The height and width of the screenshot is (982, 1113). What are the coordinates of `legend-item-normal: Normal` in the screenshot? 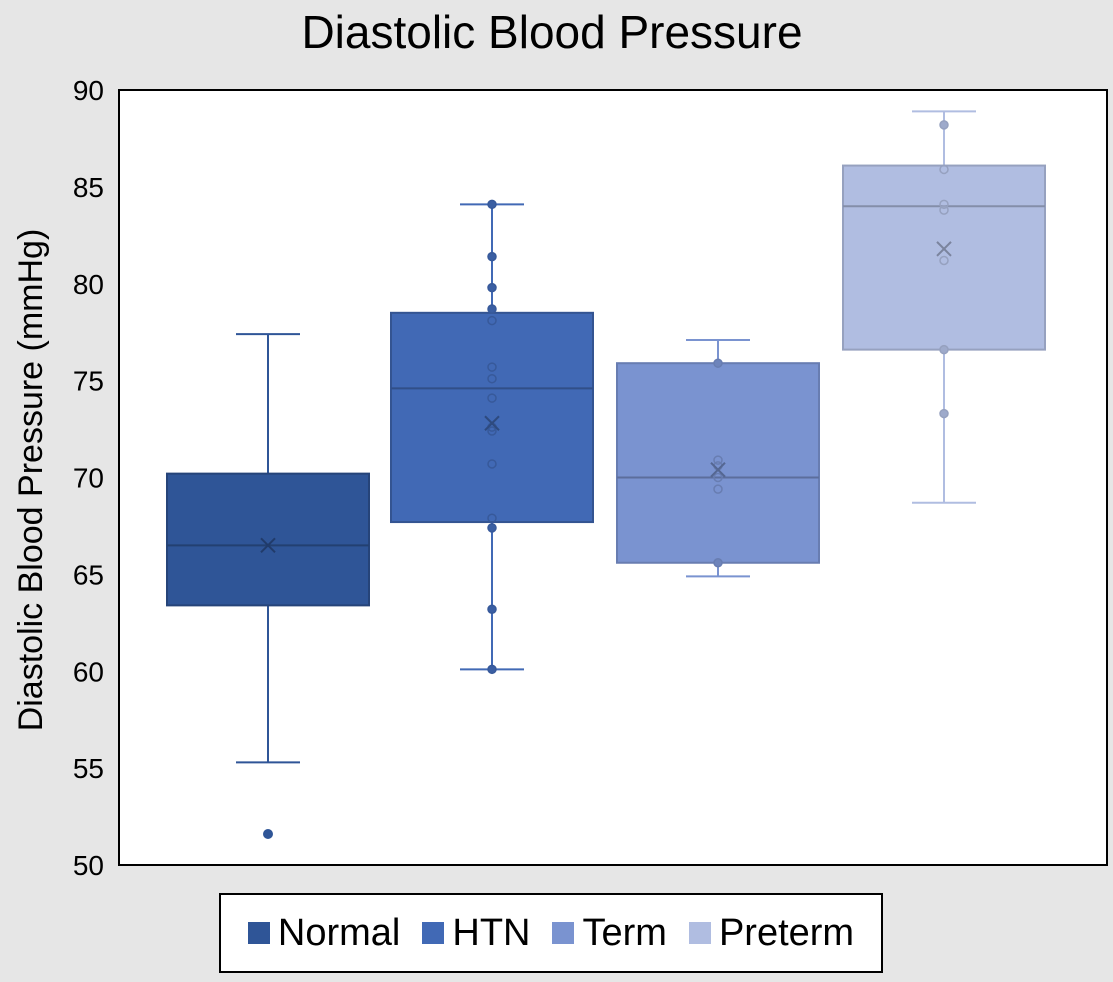 It's located at (324, 933).